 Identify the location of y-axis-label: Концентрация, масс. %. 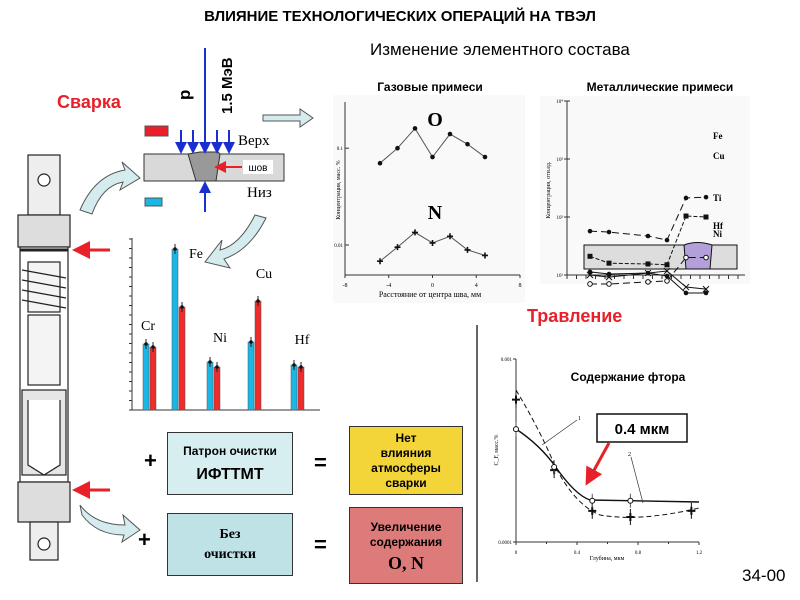
(339, 189).